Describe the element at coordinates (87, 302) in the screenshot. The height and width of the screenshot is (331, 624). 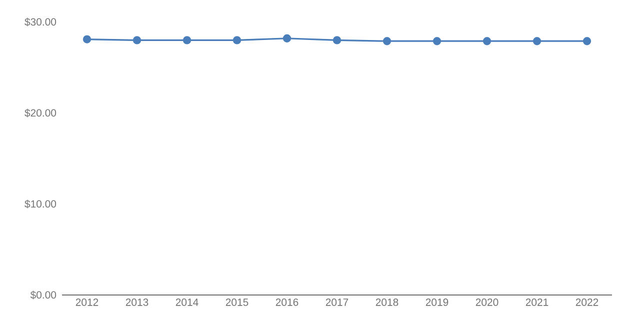
I see `x-tick-label: 2012` at that location.